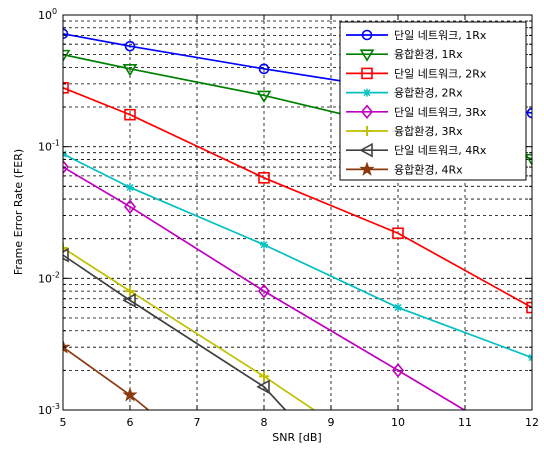  Describe the element at coordinates (428, 169) in the screenshot. I see `legend-label: 융합환경, 4Rx` at that location.